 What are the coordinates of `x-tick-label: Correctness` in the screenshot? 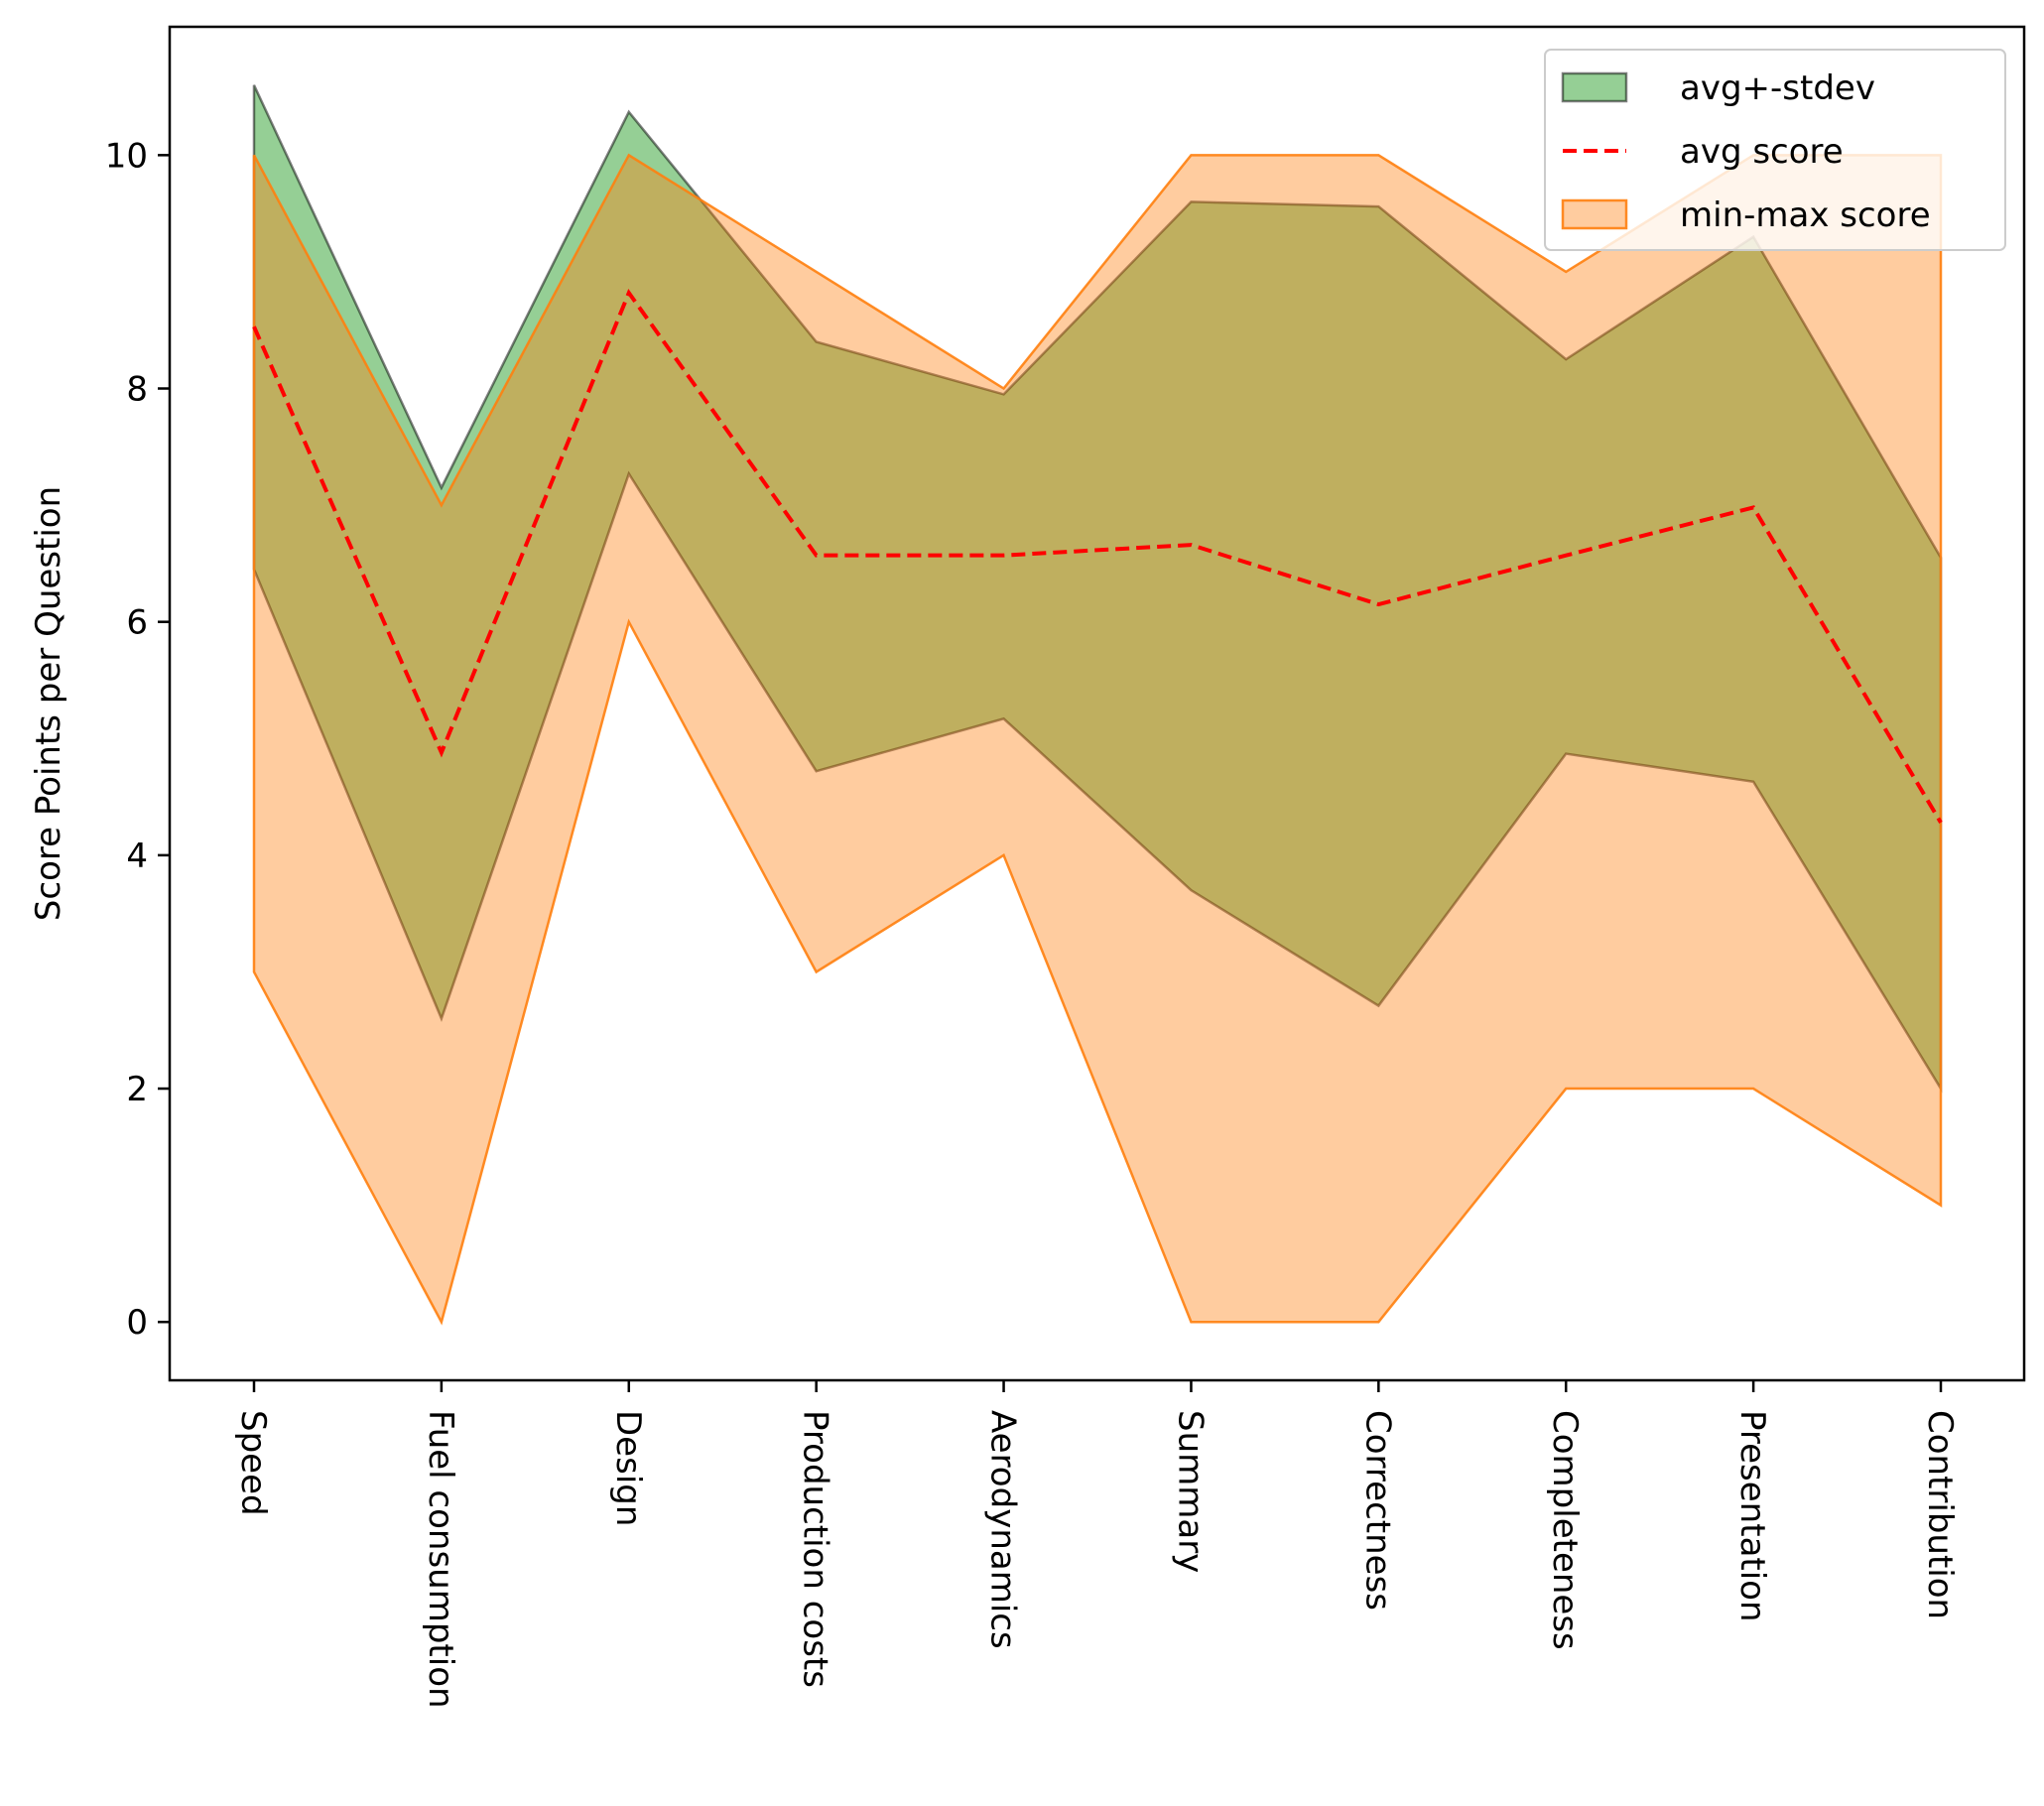 It's located at (1377, 1510).